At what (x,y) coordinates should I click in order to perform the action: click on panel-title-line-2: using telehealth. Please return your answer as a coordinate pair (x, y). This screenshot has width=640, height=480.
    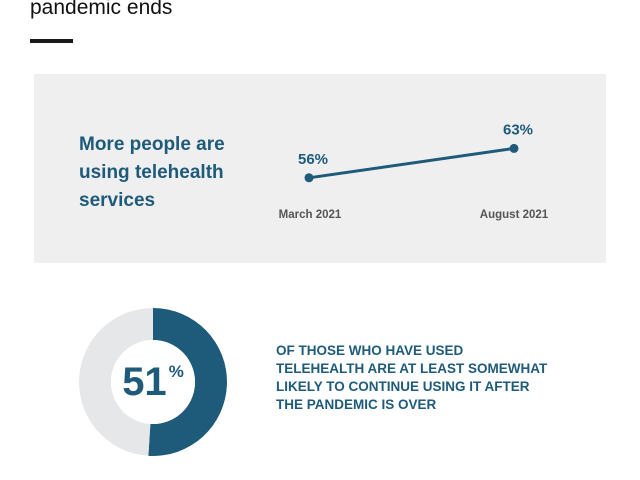
    Looking at the image, I should click on (151, 172).